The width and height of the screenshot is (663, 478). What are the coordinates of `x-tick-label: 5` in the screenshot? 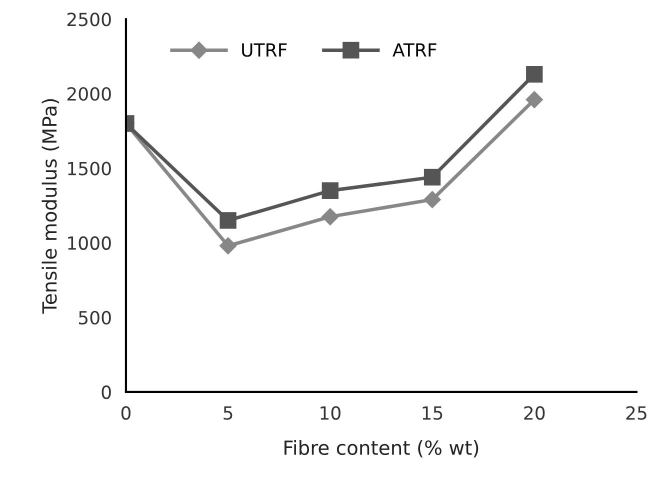 It's located at (228, 413).